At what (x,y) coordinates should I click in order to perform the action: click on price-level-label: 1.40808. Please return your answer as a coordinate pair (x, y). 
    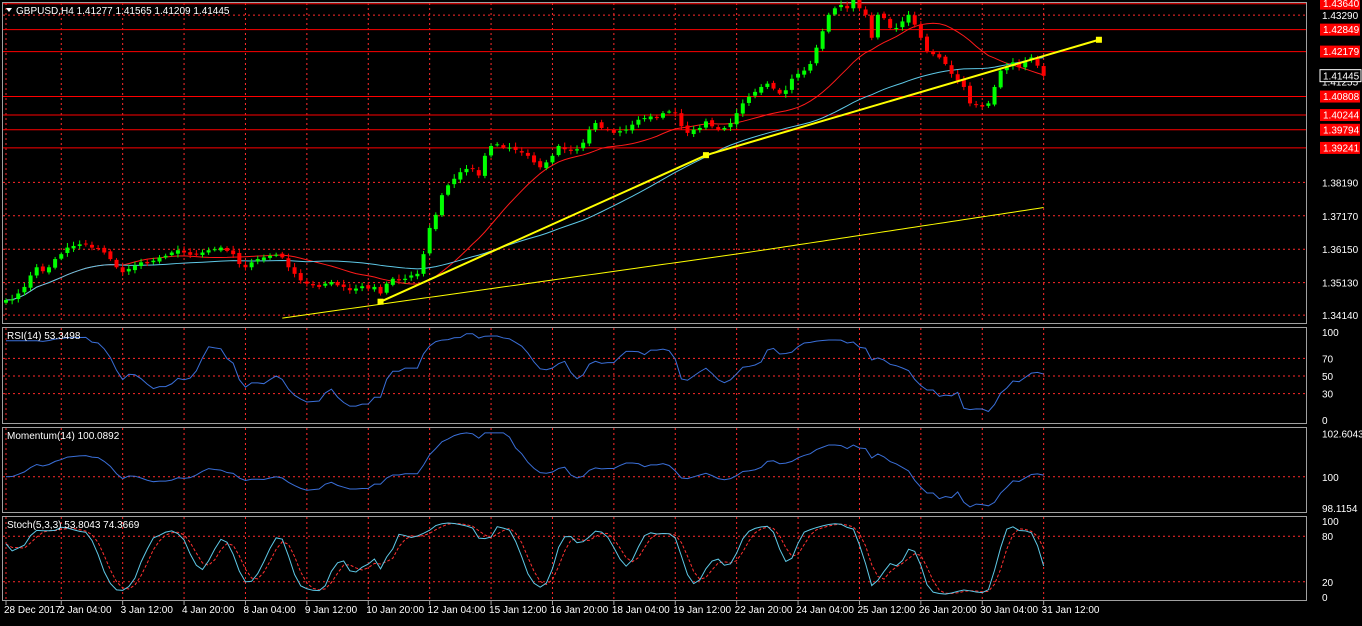
    Looking at the image, I should click on (1341, 97).